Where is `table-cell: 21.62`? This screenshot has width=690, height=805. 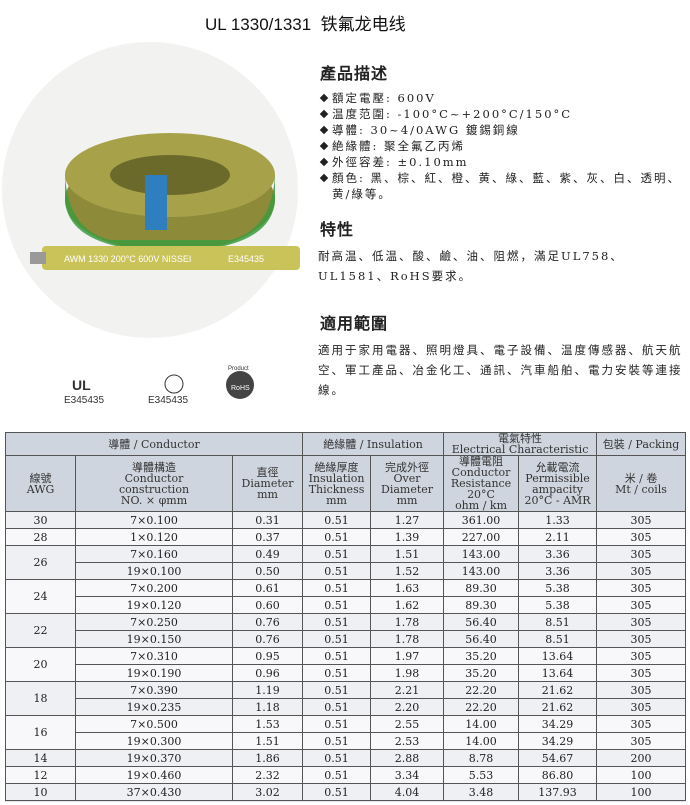
table-cell: 21.62 is located at coordinates (558, 690).